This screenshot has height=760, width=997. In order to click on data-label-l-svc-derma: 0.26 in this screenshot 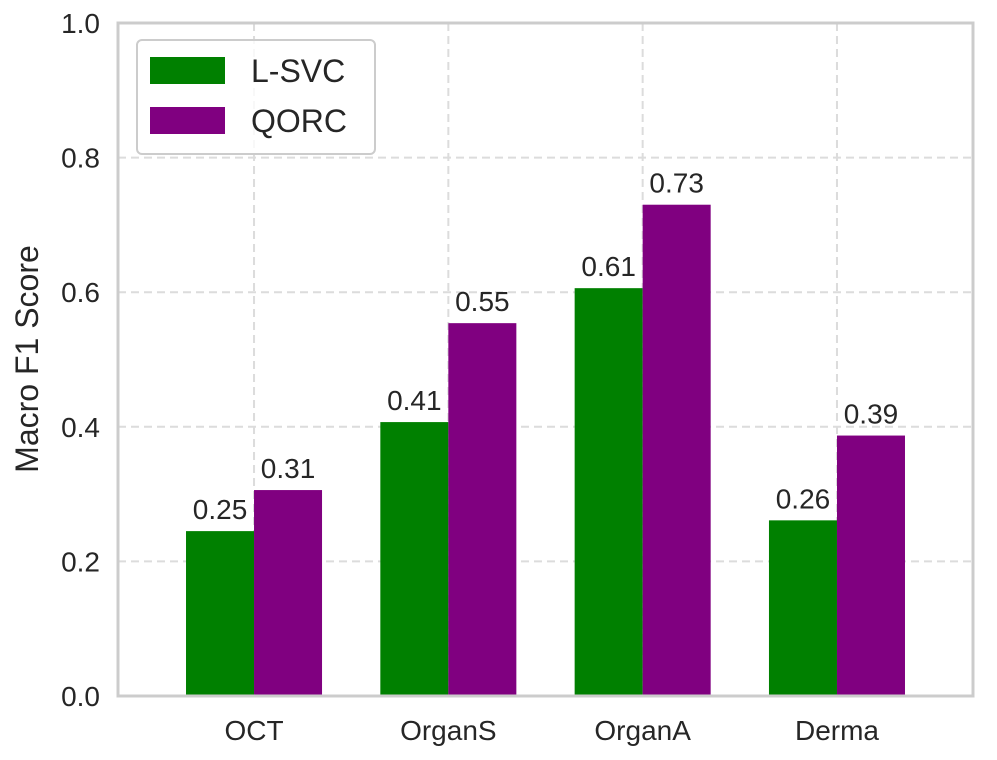, I will do `click(803, 498)`.